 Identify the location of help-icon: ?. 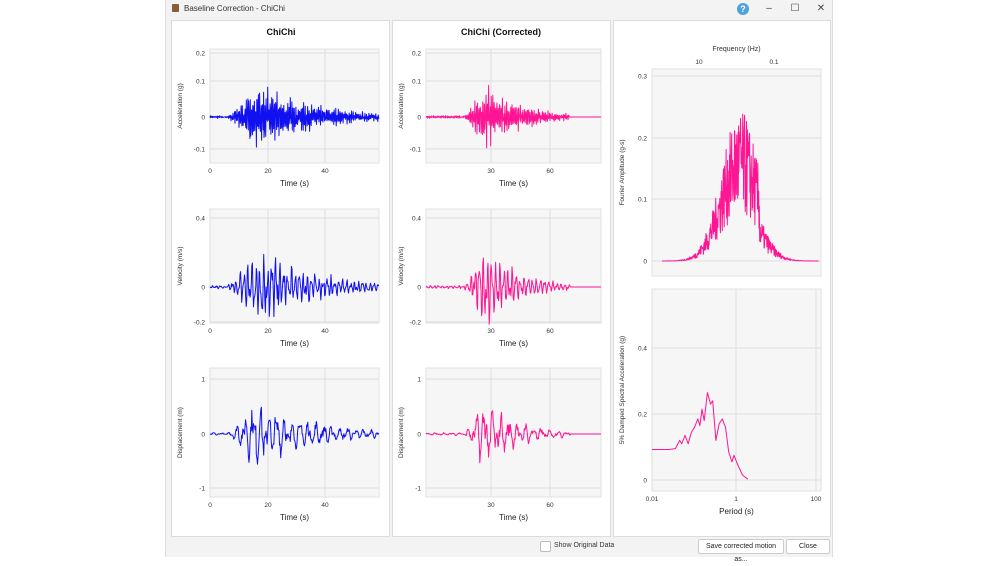
(743, 9).